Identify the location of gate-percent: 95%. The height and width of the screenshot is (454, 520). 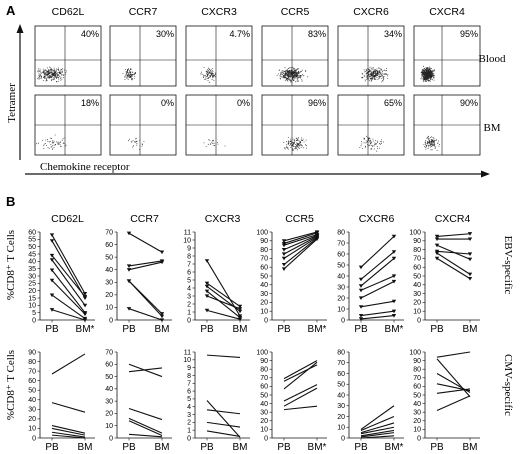
(469, 34).